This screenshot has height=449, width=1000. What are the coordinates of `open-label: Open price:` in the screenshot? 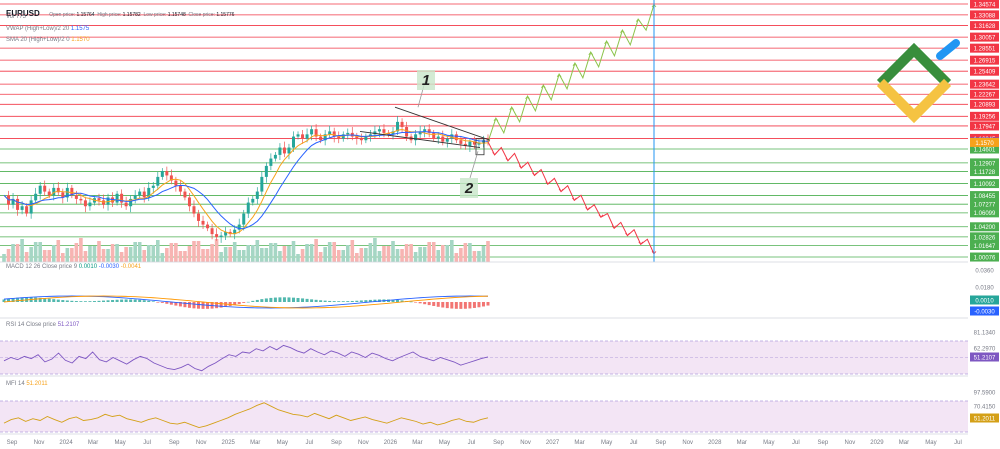 It's located at (62, 15).